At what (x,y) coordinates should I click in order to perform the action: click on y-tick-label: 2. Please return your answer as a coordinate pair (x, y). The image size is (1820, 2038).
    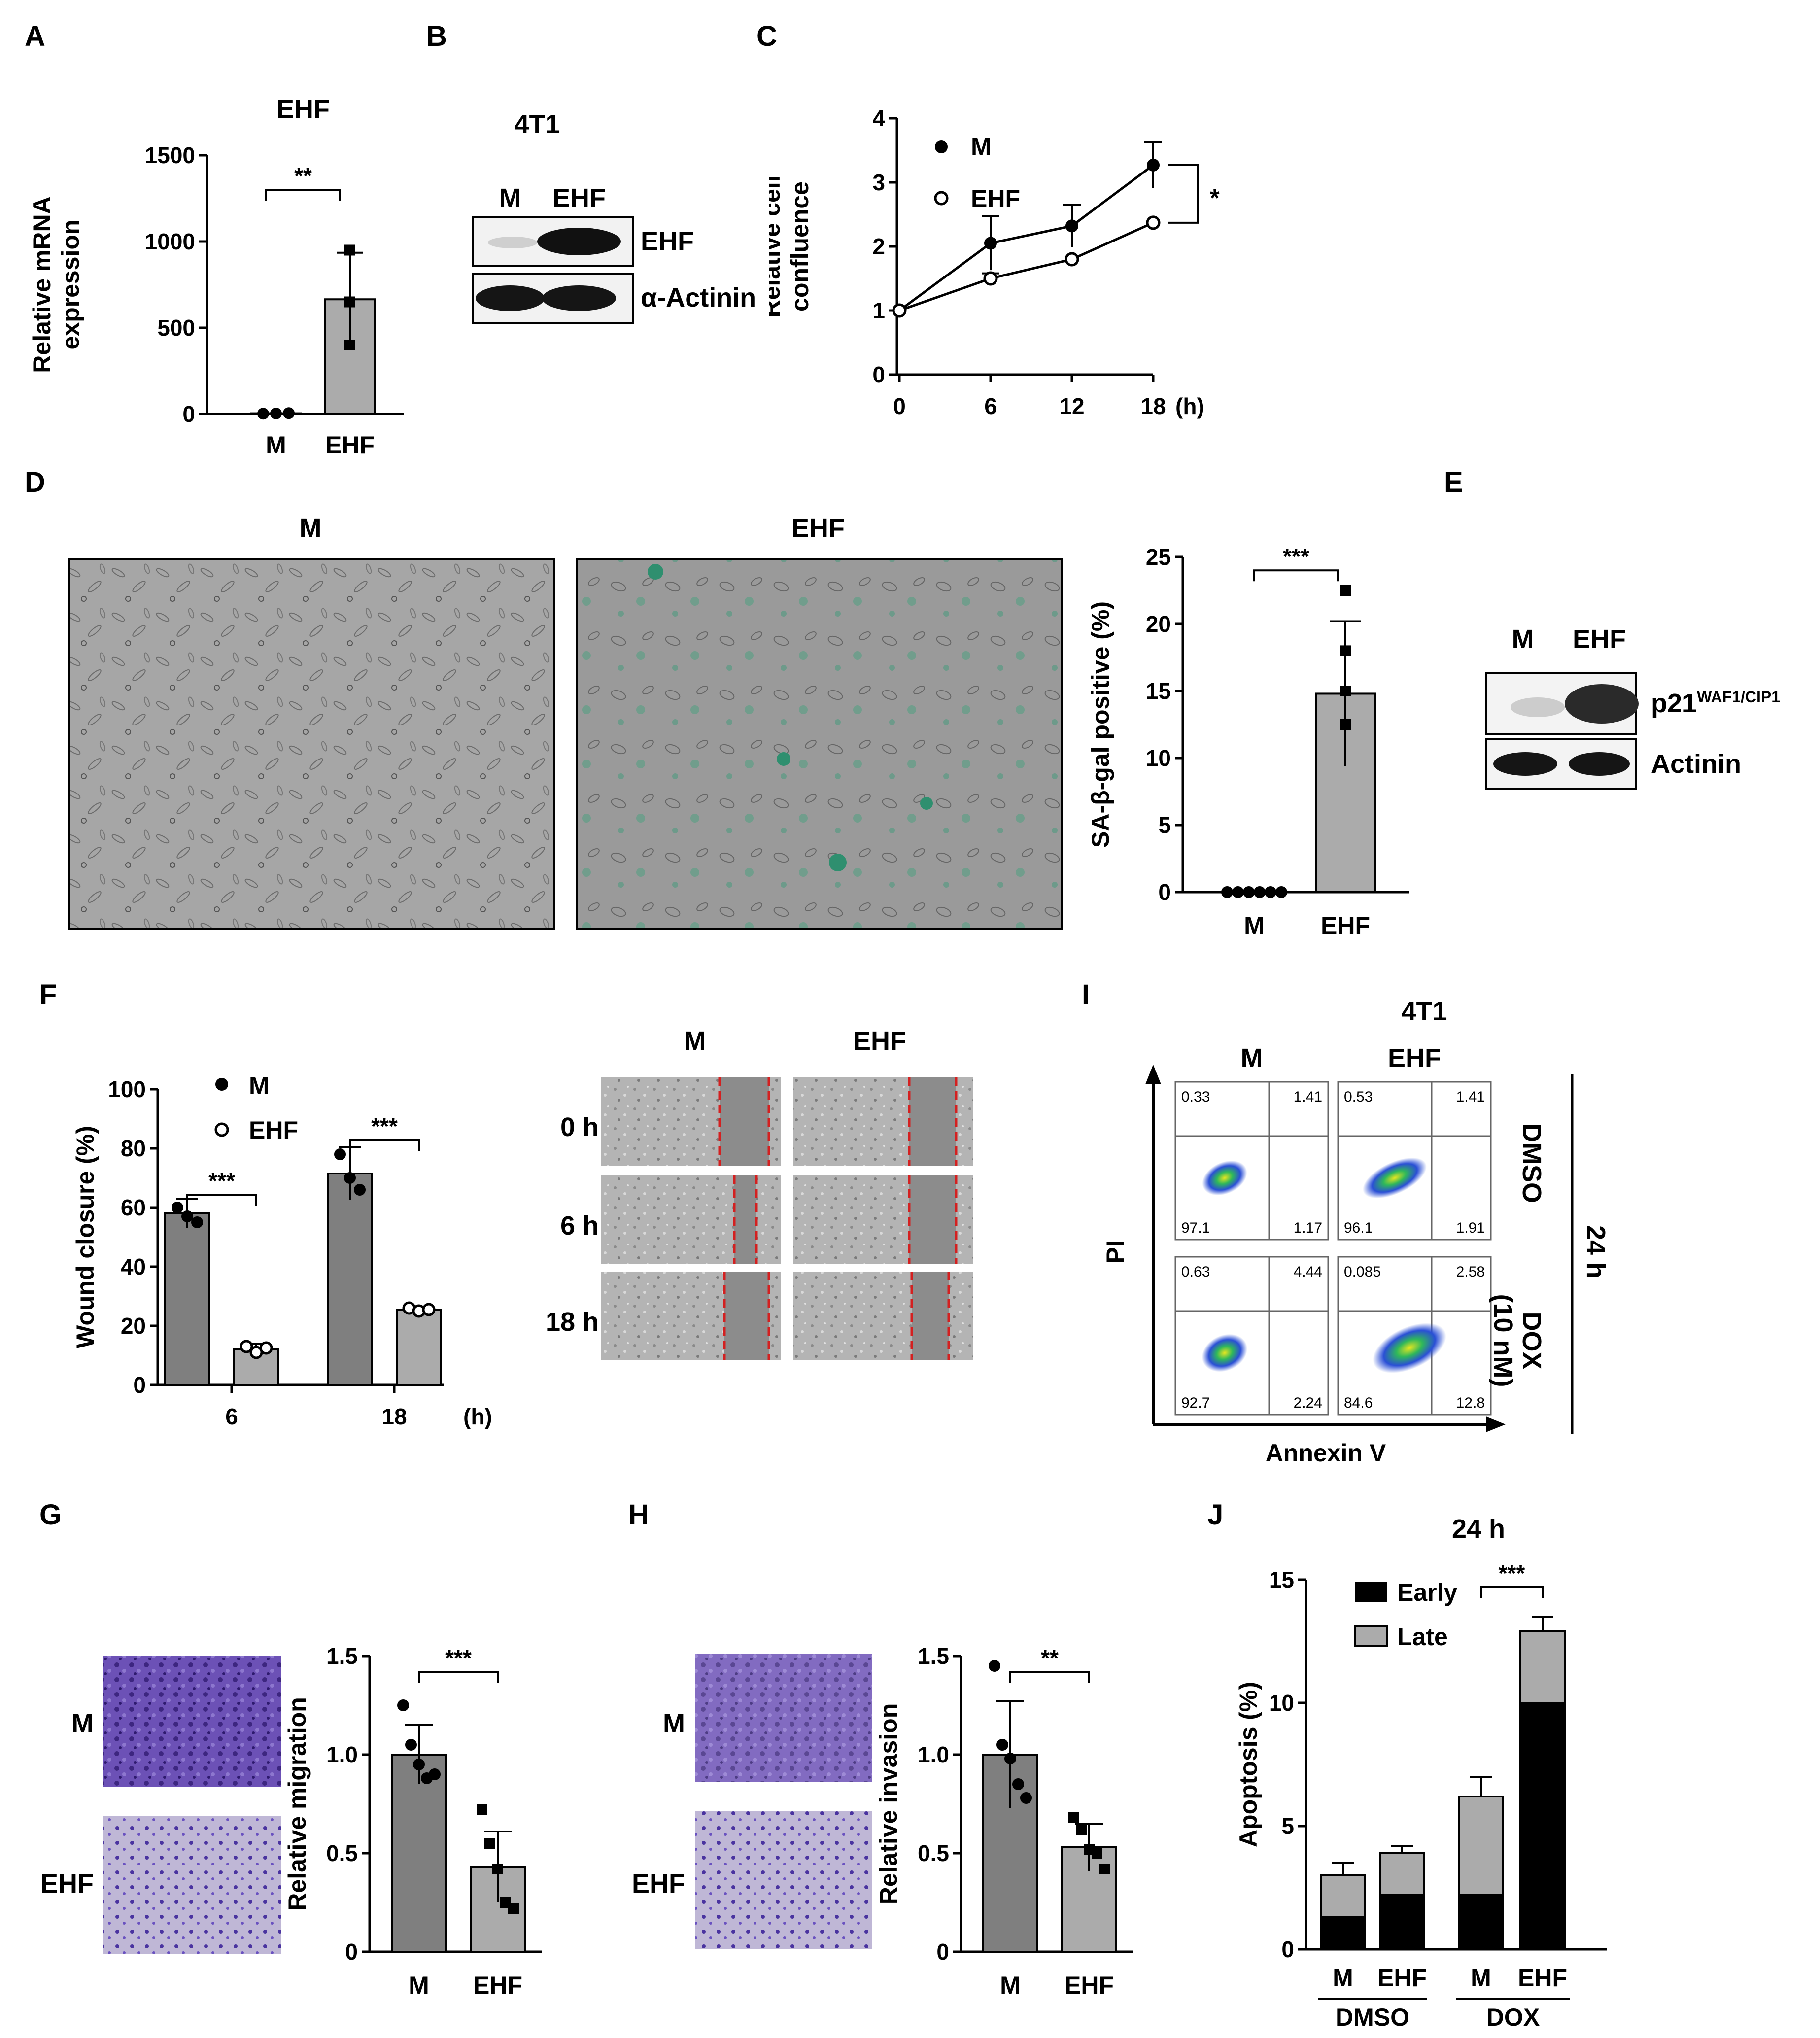
    Looking at the image, I should click on (878, 247).